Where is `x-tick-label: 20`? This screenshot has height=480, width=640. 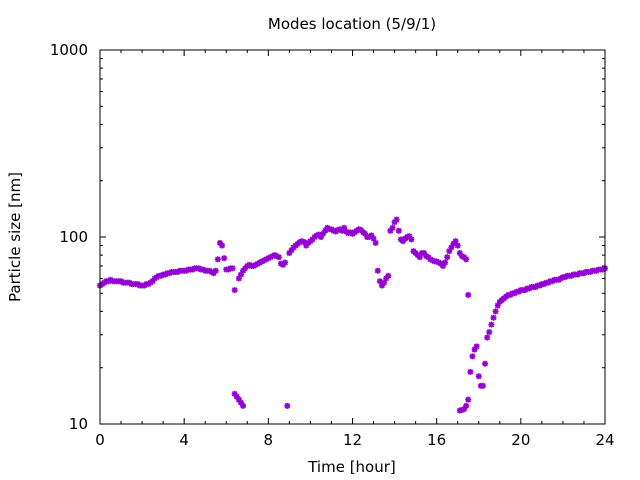 x-tick-label: 20 is located at coordinates (520, 440).